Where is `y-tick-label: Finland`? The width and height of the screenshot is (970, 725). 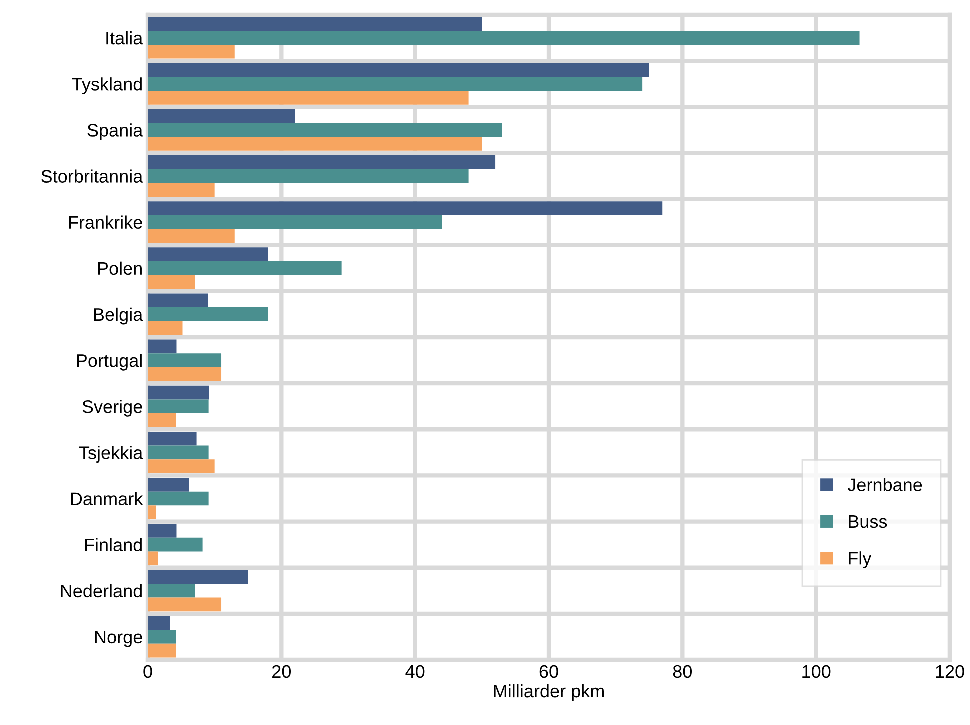 y-tick-label: Finland is located at coordinates (113, 545).